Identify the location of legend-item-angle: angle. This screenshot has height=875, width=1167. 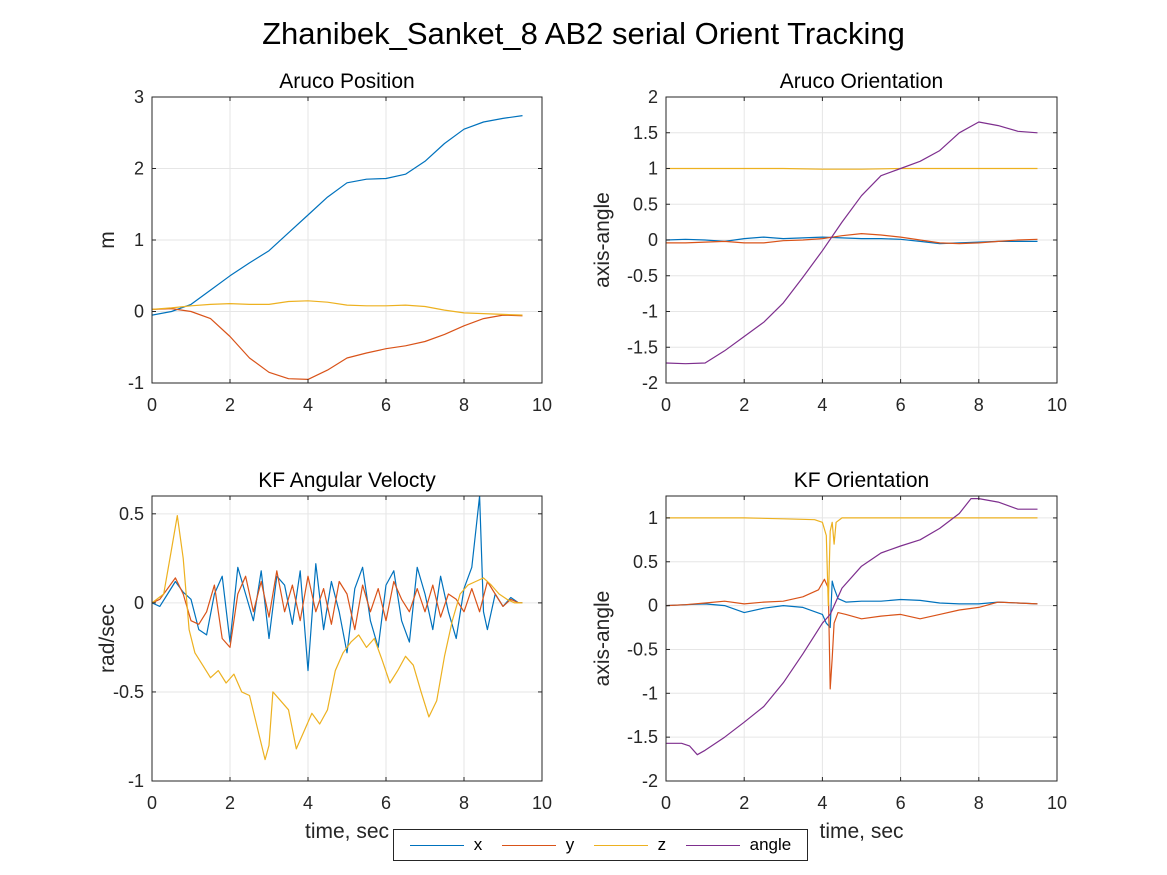
(738, 845).